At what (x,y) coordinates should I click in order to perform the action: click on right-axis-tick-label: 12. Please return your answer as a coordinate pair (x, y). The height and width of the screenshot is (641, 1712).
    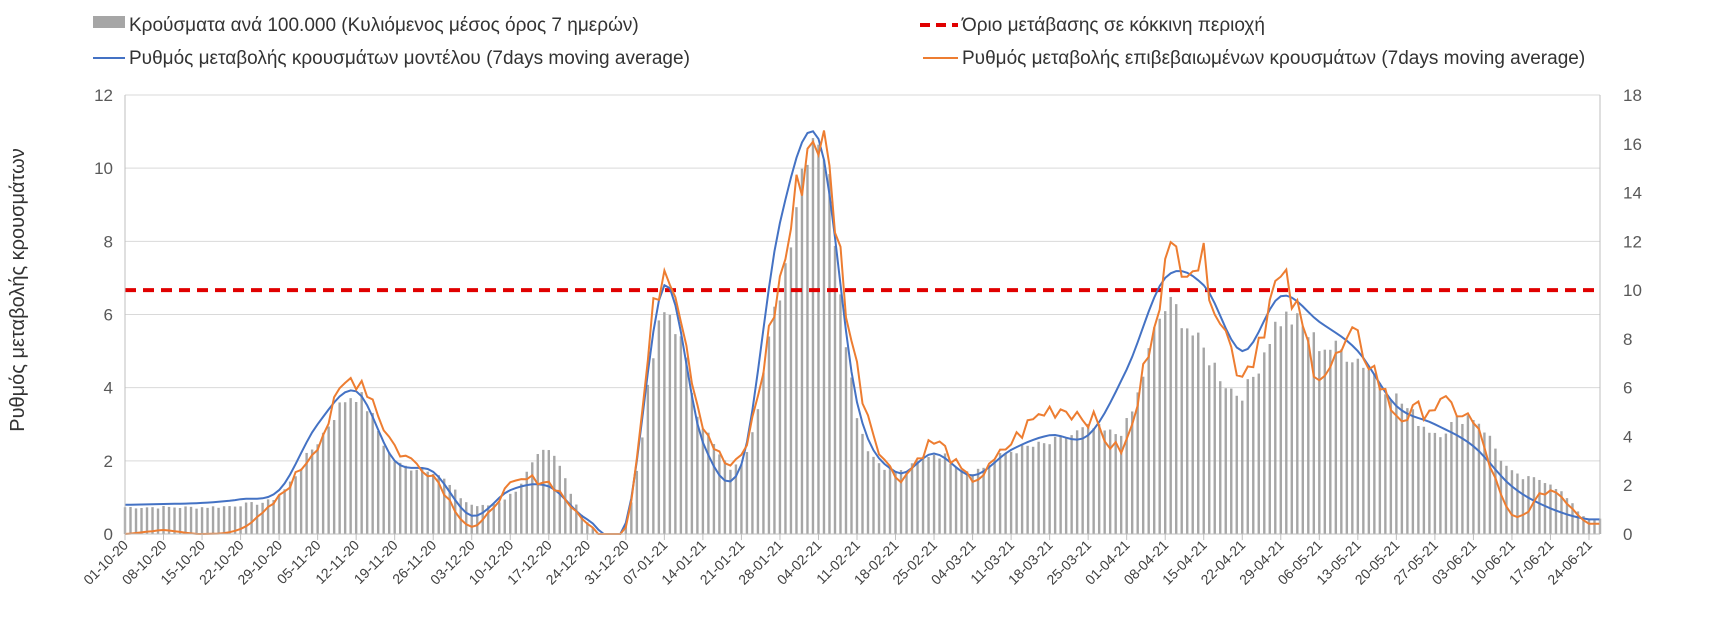
    Looking at the image, I should click on (1632, 241).